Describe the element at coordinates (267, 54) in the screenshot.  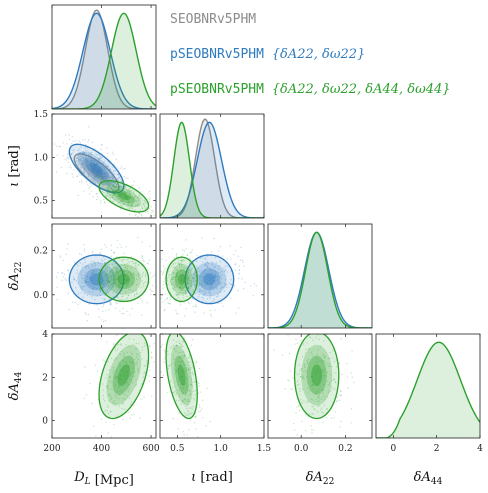
I see `legend-entry-1: pSEOBNRv5PHM {δA22, δω22}` at that location.